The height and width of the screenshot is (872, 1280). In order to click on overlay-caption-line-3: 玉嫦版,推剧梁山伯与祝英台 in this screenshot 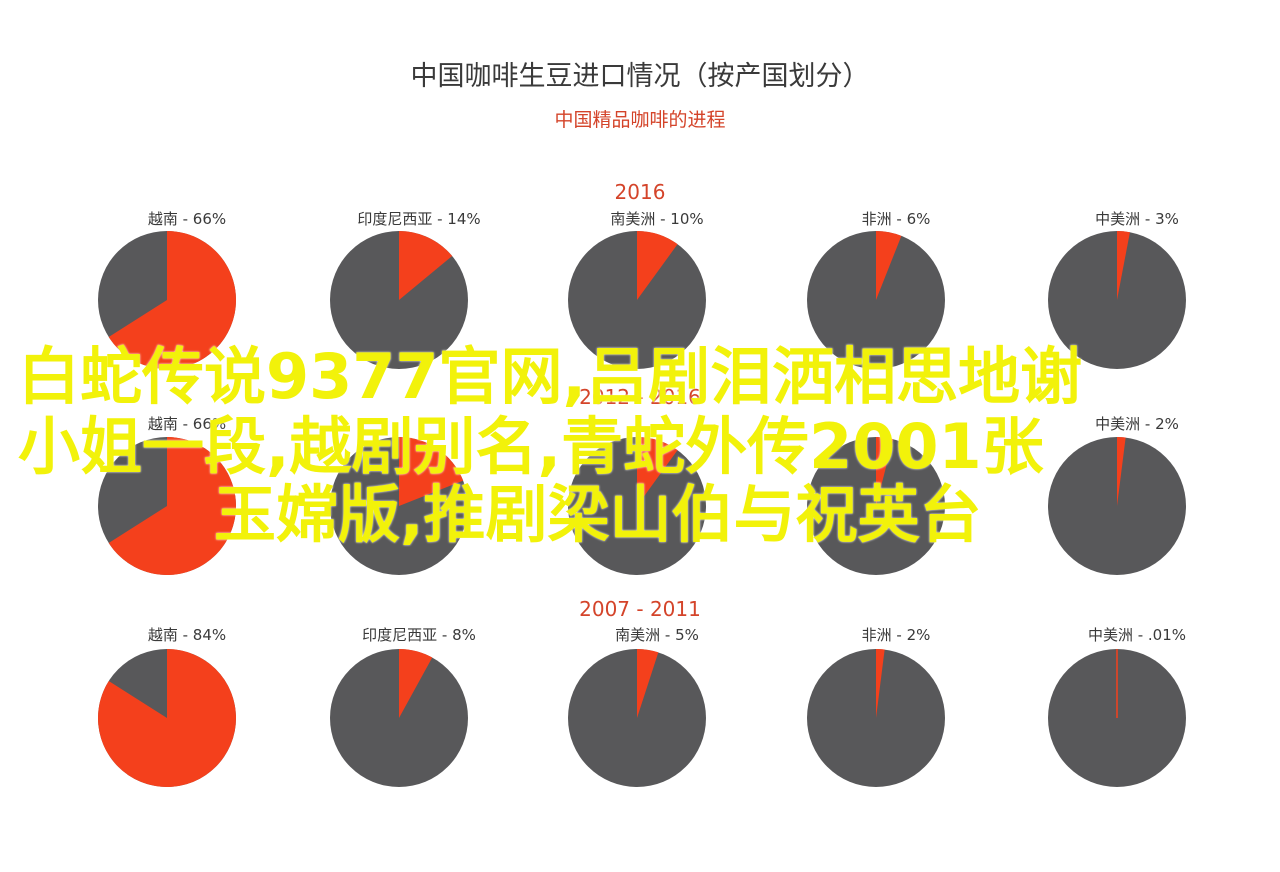, I will do `click(640, 515)`.